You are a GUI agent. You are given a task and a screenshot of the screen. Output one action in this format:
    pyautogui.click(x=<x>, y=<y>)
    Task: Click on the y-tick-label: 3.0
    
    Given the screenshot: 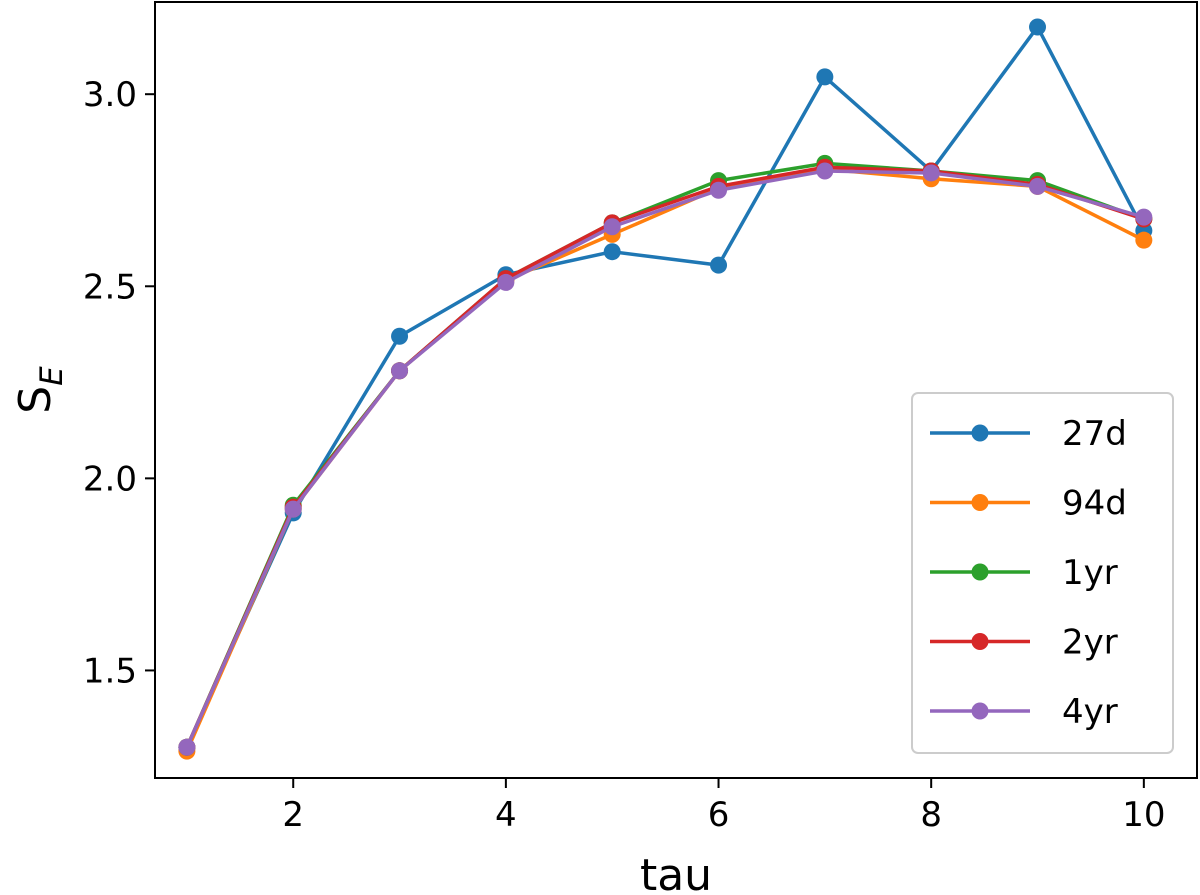 What is the action you would take?
    pyautogui.click(x=110, y=95)
    